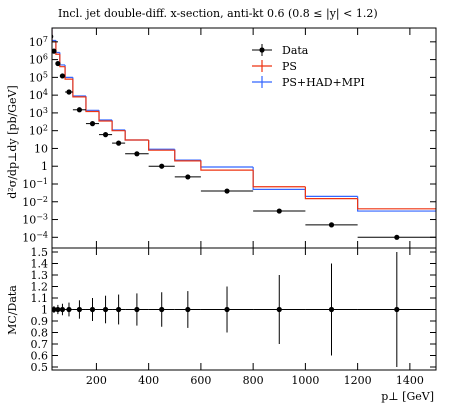  Describe the element at coordinates (42, 217) in the screenshot. I see `y-tick-label-exponent: −3` at that location.